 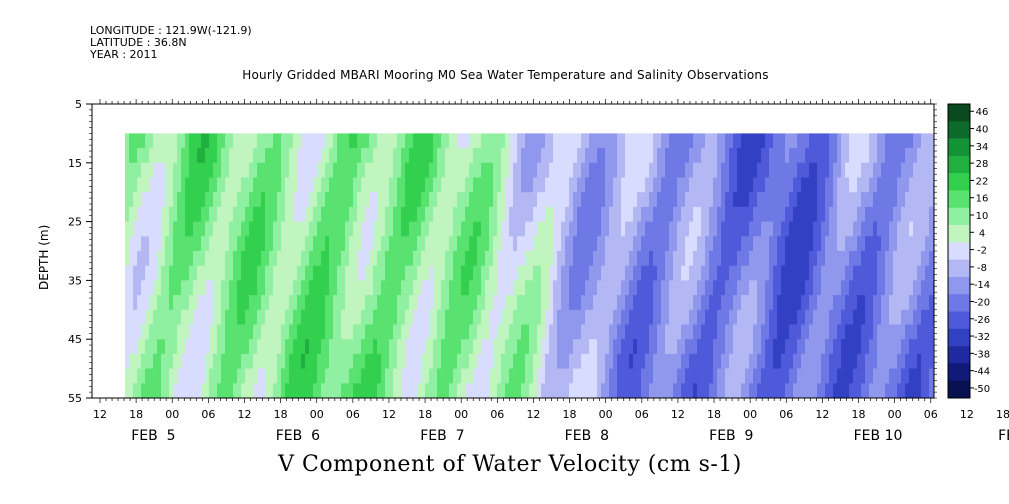 What do you see at coordinates (533, 414) in the screenshot?
I see `x-tick-label: 12` at bounding box center [533, 414].